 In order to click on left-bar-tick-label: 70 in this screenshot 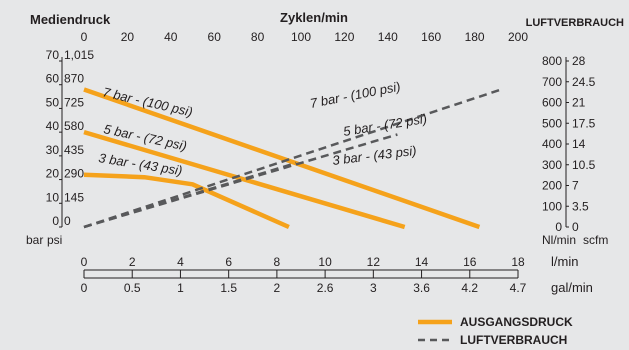, I will do `click(53, 55)`.